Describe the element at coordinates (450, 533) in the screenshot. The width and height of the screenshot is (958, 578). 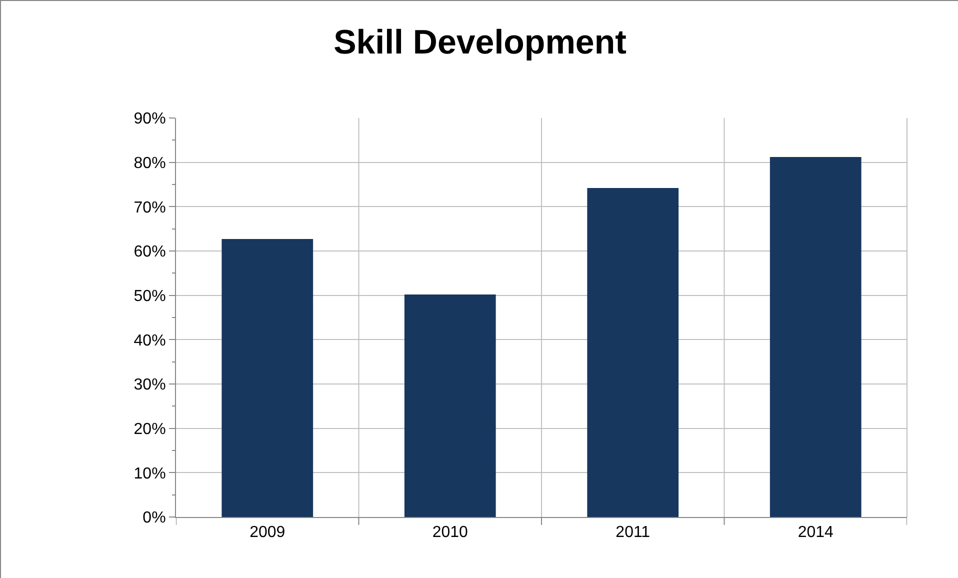
I see `x-tick-label: 2010` at that location.